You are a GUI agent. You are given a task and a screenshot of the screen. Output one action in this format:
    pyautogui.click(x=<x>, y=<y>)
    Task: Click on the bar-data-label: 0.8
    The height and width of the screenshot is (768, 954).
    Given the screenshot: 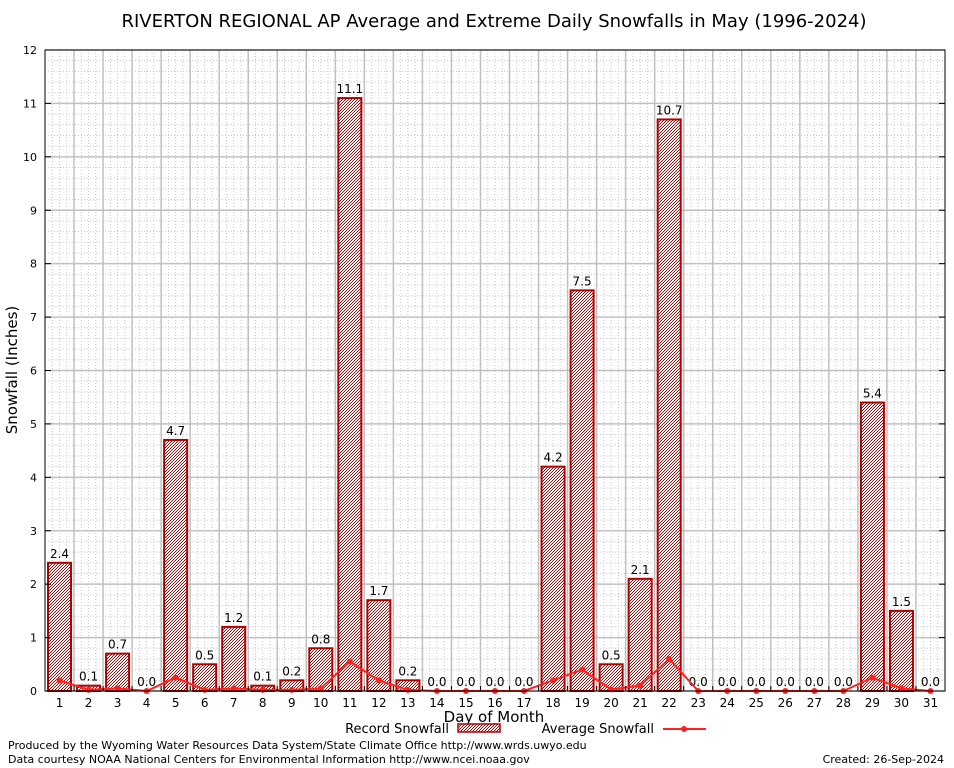 What is the action you would take?
    pyautogui.click(x=320, y=639)
    